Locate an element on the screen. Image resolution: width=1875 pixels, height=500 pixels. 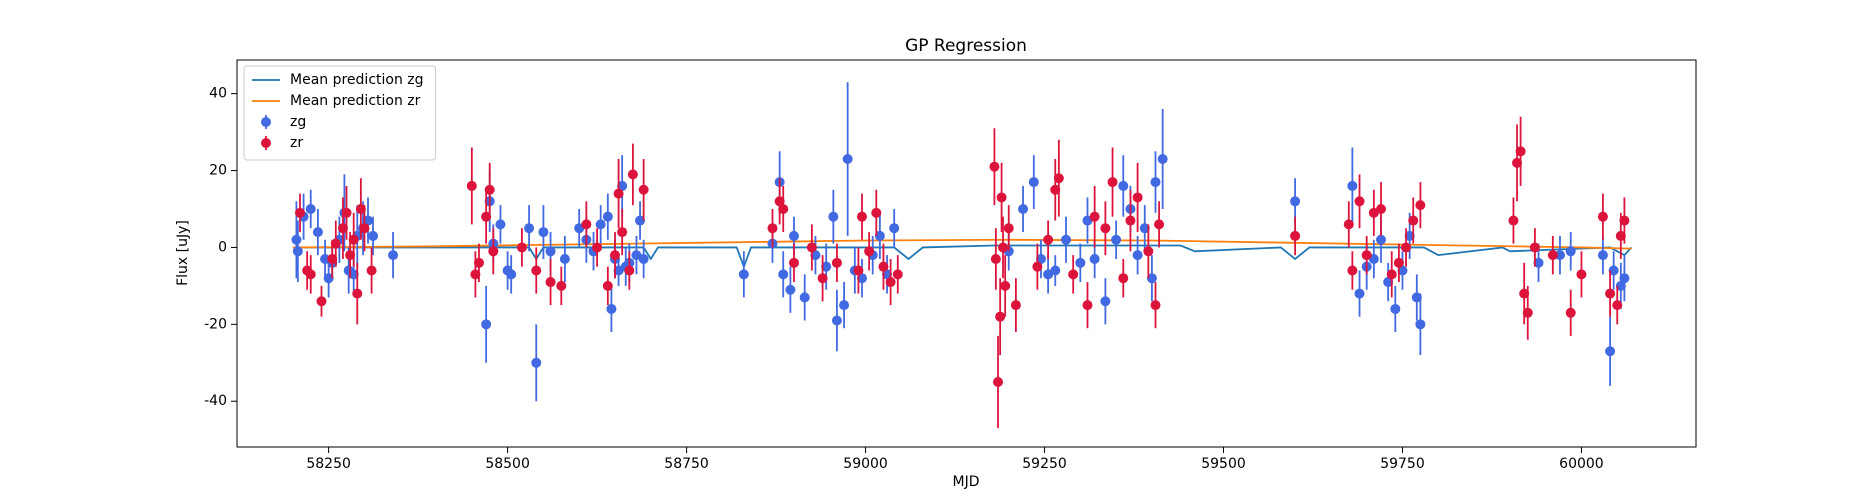
x-tick-label: 59000 is located at coordinates (865, 464).